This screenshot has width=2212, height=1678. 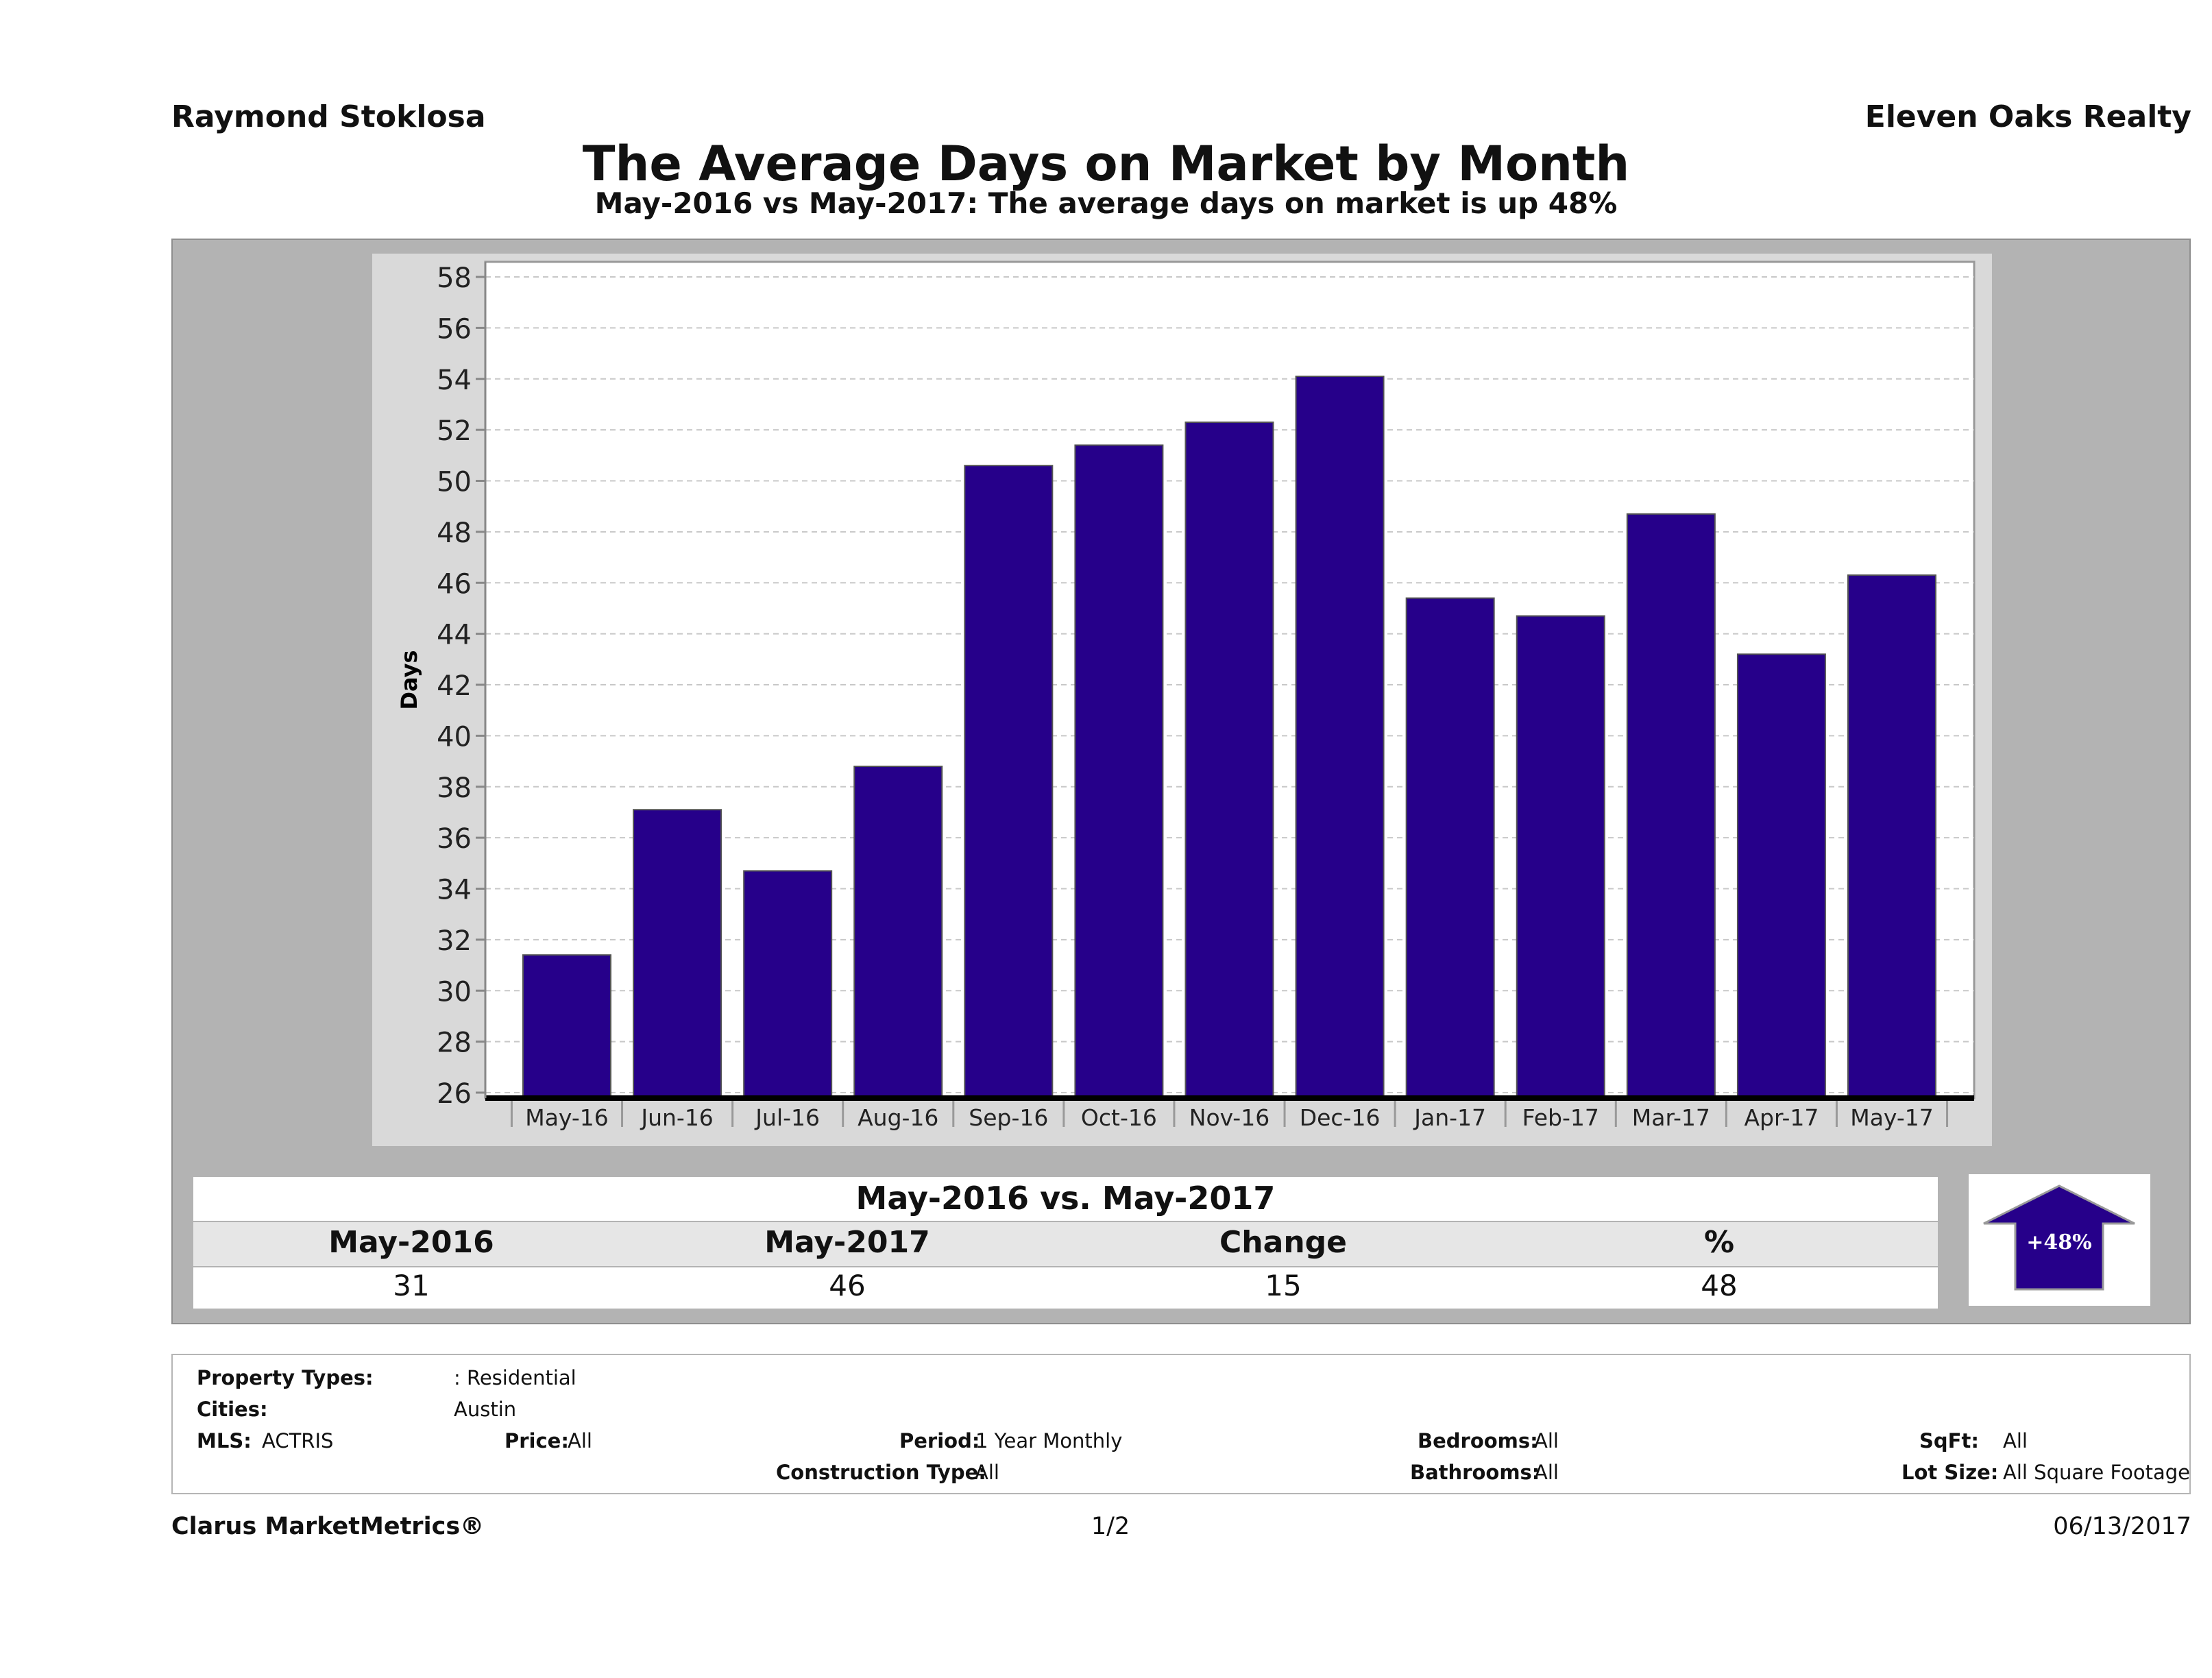 I want to click on filter-bedrooms-label: Bedrooms:, so click(x=1478, y=1440).